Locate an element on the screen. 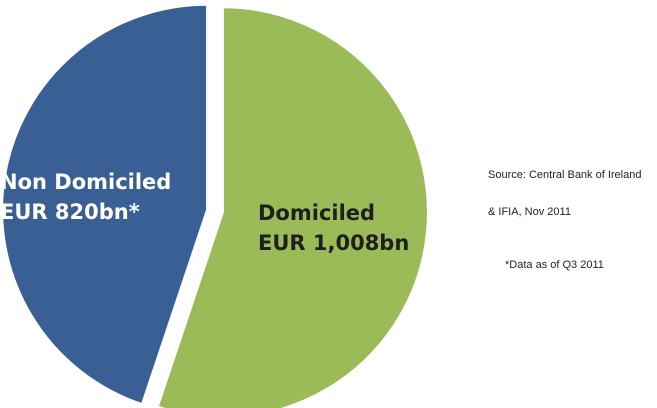 The image size is (657, 408). slice-label-non-domiciled-value: EUR 820bn* is located at coordinates (70, 212).